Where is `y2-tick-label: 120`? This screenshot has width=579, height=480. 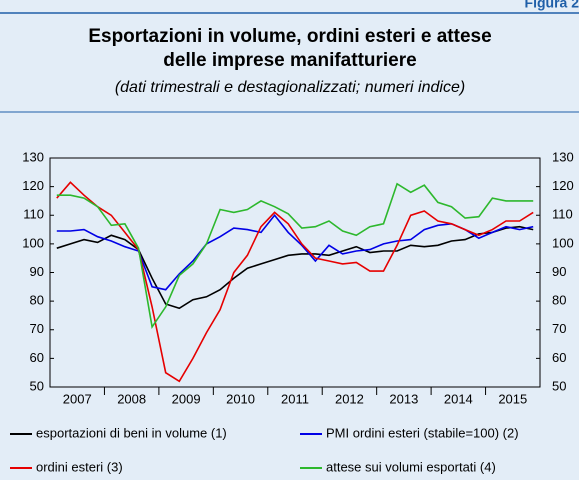
y2-tick-label: 120 is located at coordinates (563, 185).